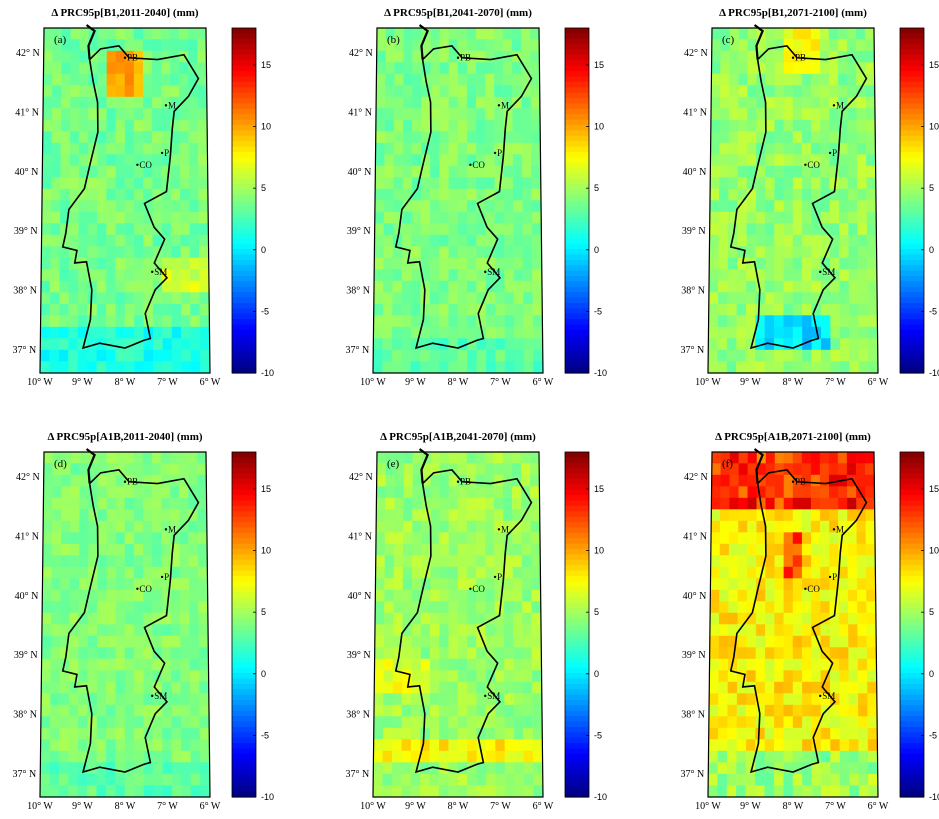  I want to click on lon-tick-label: 7° W, so click(835, 382).